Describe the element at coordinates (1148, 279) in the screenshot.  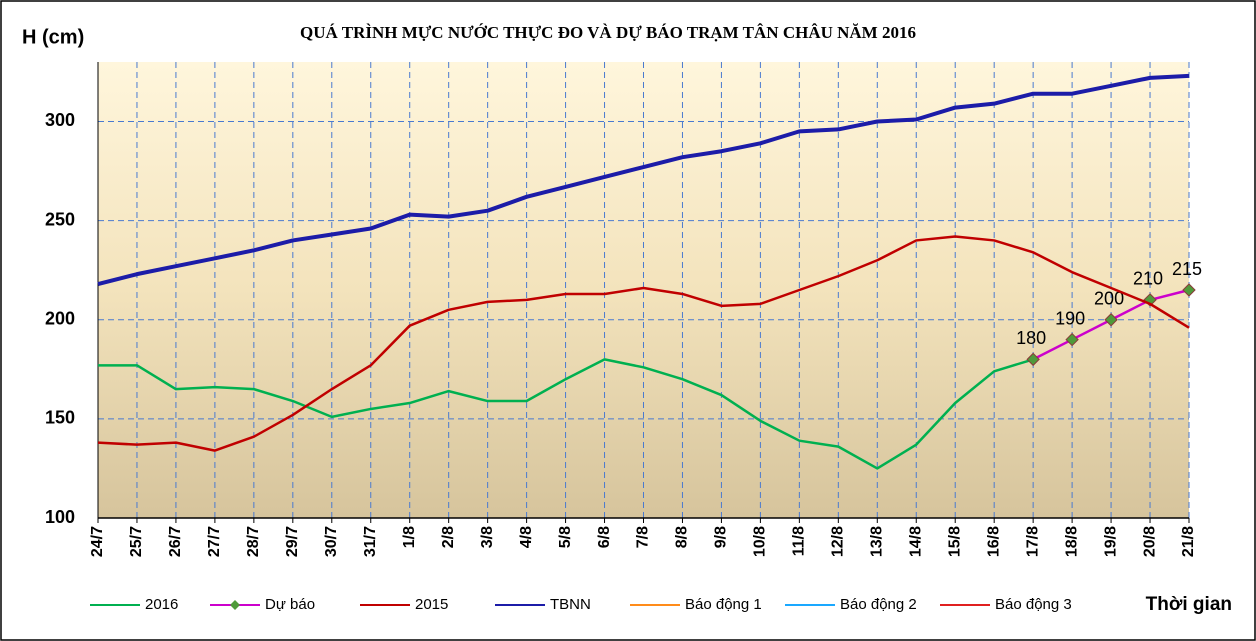
I see `data-label: 210` at that location.